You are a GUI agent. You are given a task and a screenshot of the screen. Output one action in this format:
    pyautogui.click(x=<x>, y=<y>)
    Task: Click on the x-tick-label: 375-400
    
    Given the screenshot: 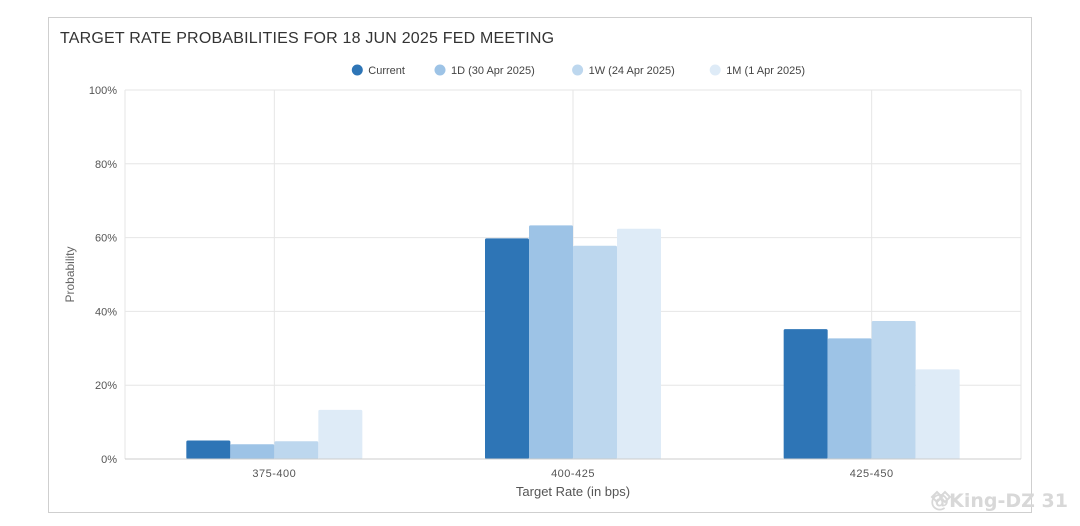 What is the action you would take?
    pyautogui.click(x=274, y=474)
    